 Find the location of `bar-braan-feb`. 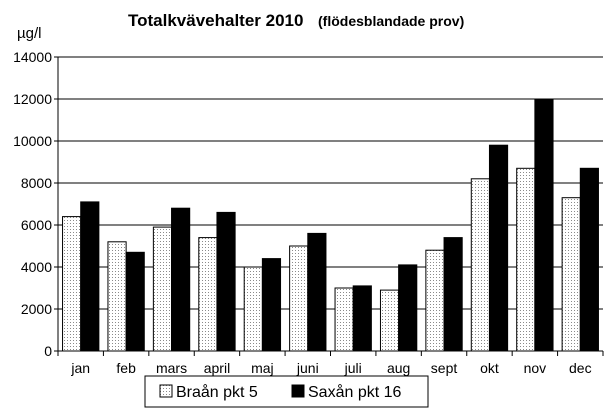

bar-braan-feb is located at coordinates (117, 296).